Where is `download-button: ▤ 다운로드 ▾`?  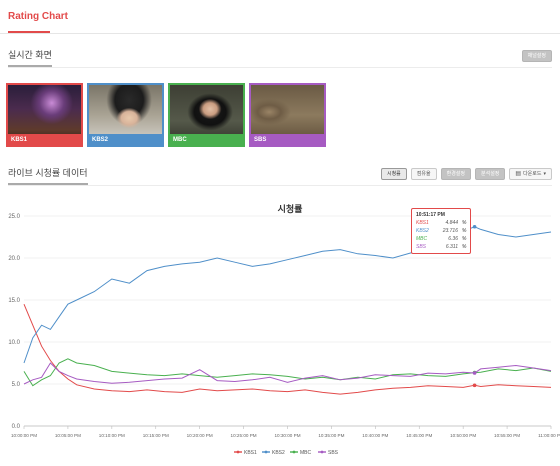 download-button: ▤ 다운로드 ▾ is located at coordinates (530, 173).